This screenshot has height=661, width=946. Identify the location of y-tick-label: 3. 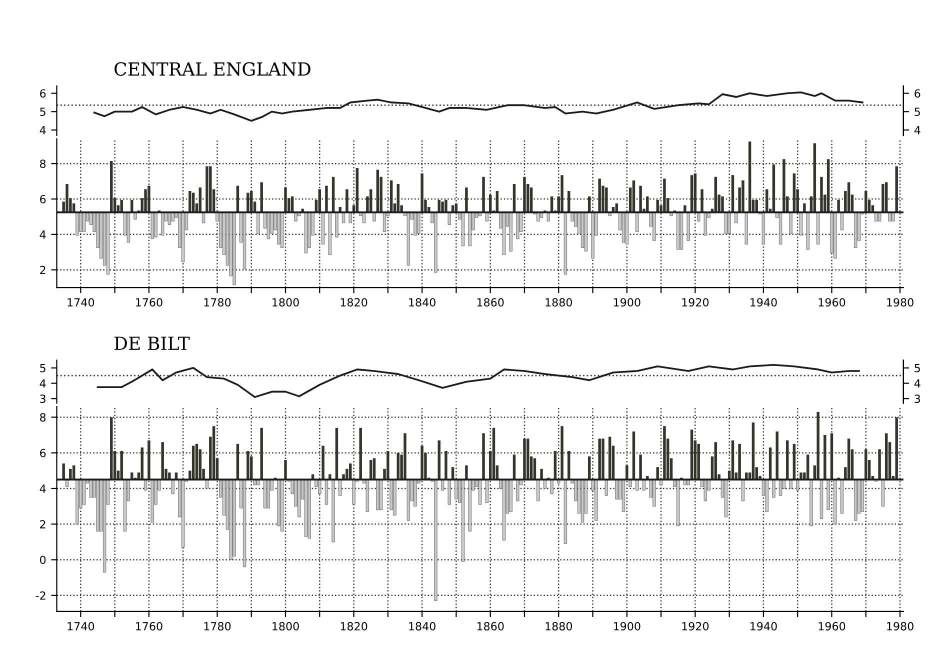
(43, 398).